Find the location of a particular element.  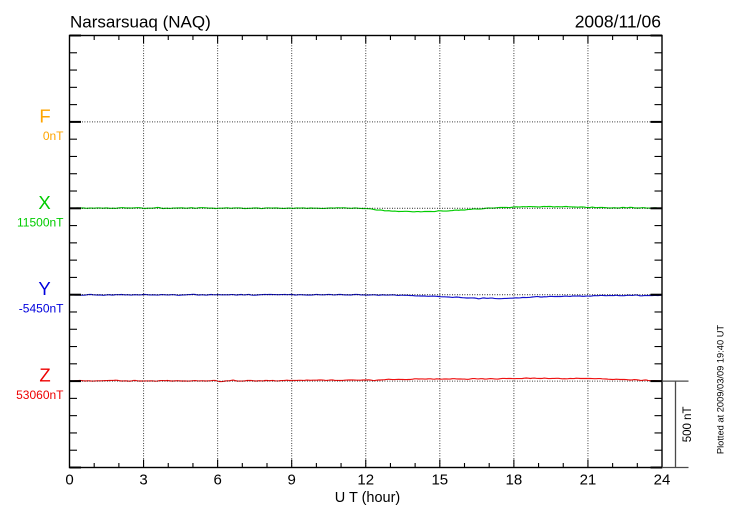

svg-text: Narsarsuaq (NAQ) is located at coordinates (140, 21).